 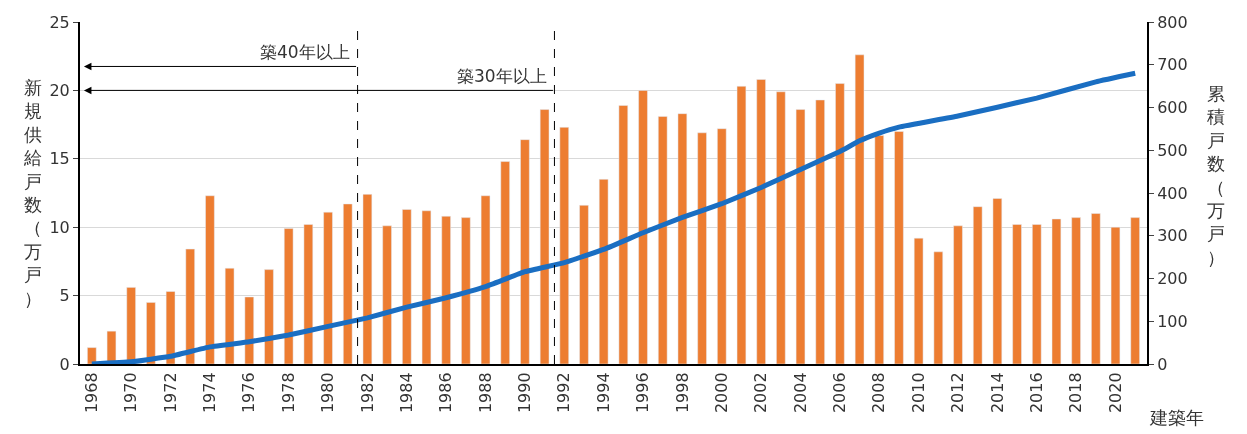 What do you see at coordinates (603, 393) in the screenshot?
I see `x-tick-label: 1994` at bounding box center [603, 393].